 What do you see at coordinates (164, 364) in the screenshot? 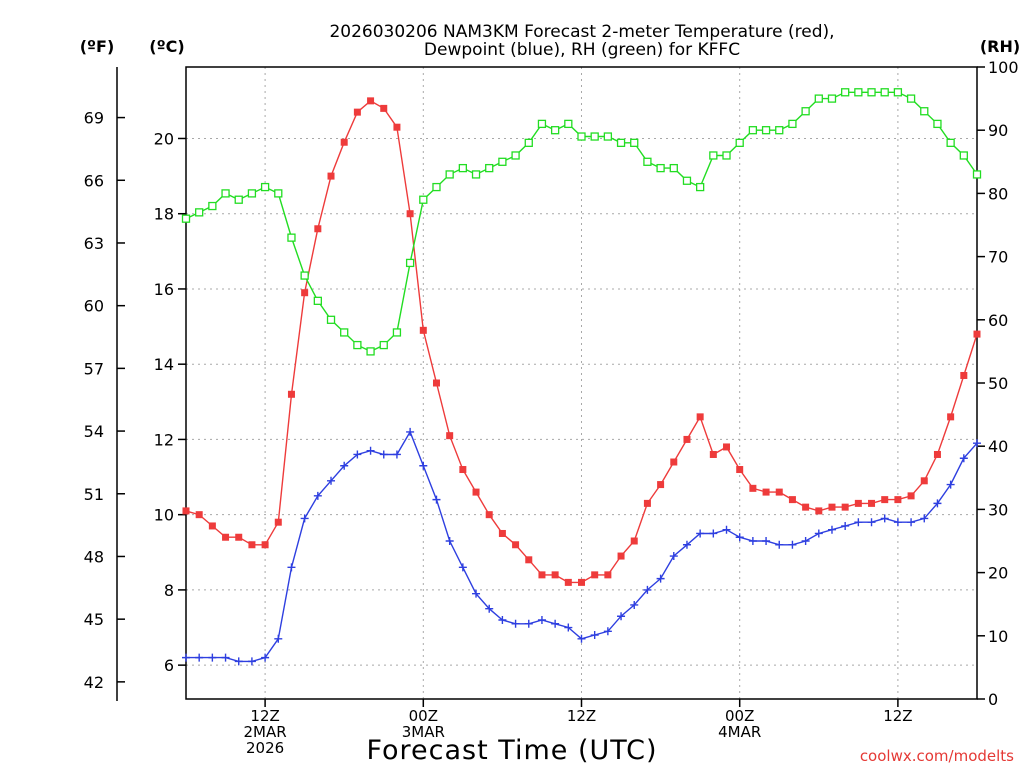
I see `celsius-tick-label: 14` at bounding box center [164, 364].